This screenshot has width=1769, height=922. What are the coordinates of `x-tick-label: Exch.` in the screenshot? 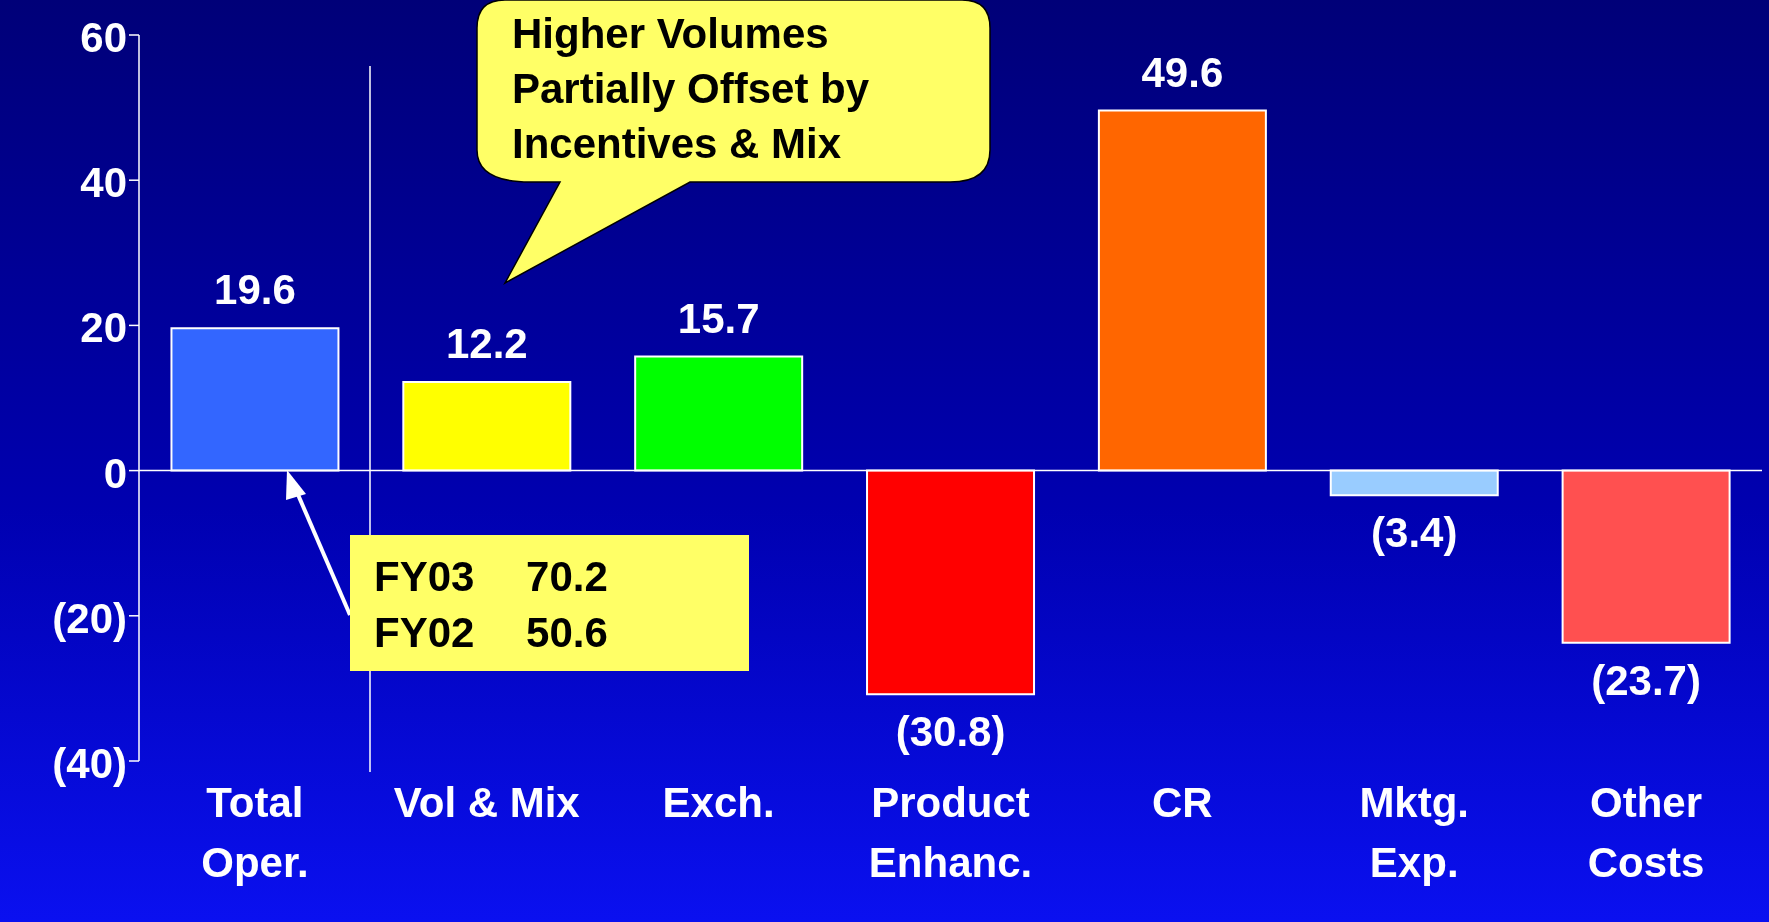 It's located at (718, 802).